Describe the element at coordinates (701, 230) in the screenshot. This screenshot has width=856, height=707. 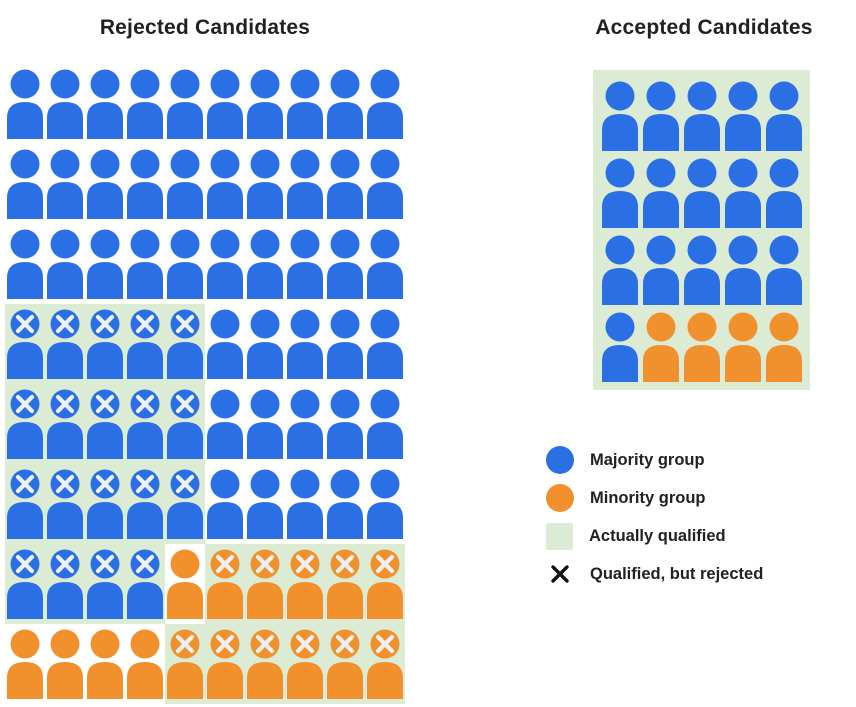
I see `accepted-candidates-grid` at that location.